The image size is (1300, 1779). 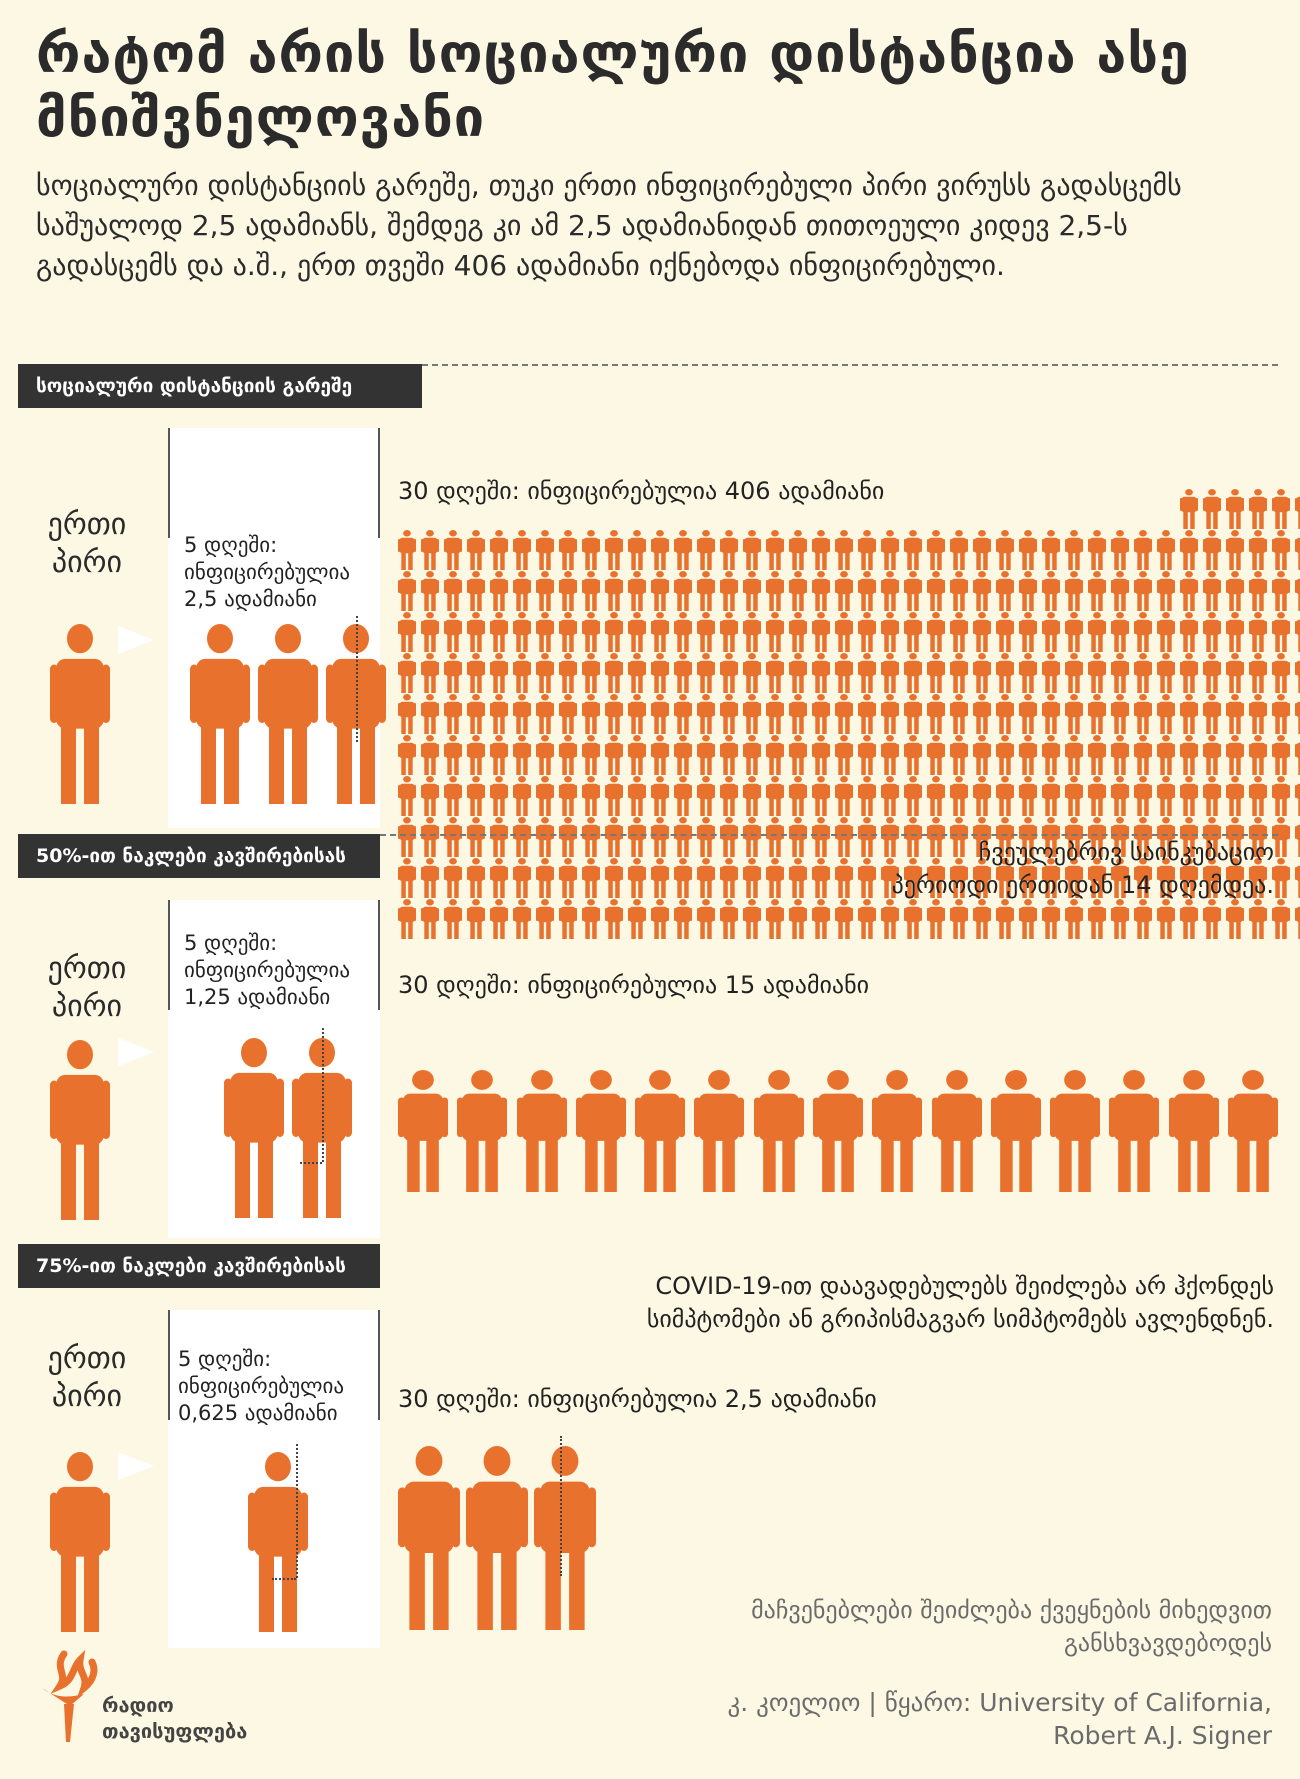 What do you see at coordinates (379, 955) in the screenshot?
I see `column-edge-right` at bounding box center [379, 955].